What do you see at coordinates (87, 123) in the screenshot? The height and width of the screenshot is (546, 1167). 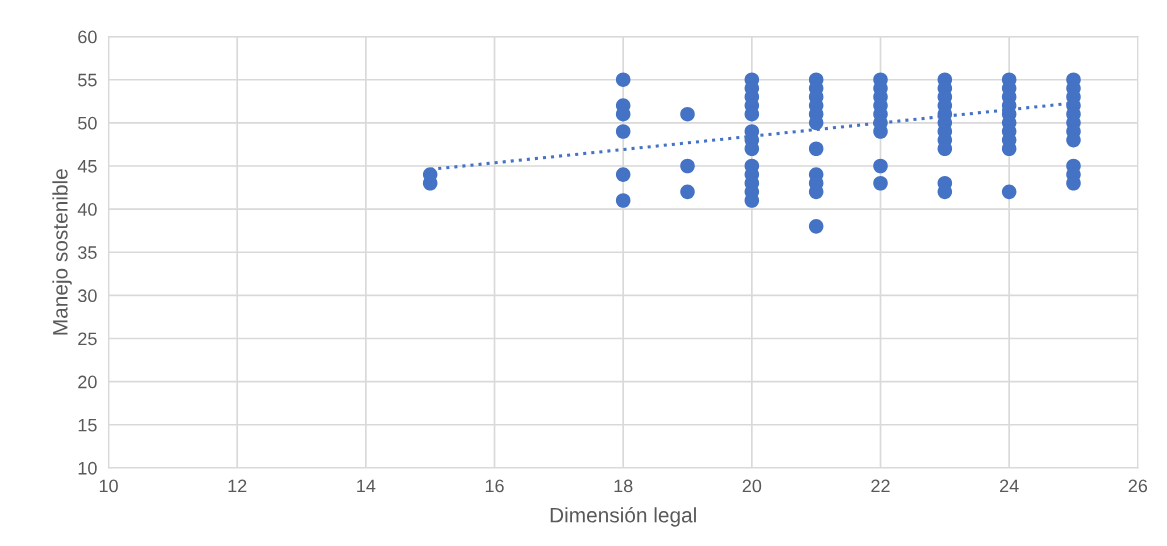 I see `y-tick-label: 50` at bounding box center [87, 123].